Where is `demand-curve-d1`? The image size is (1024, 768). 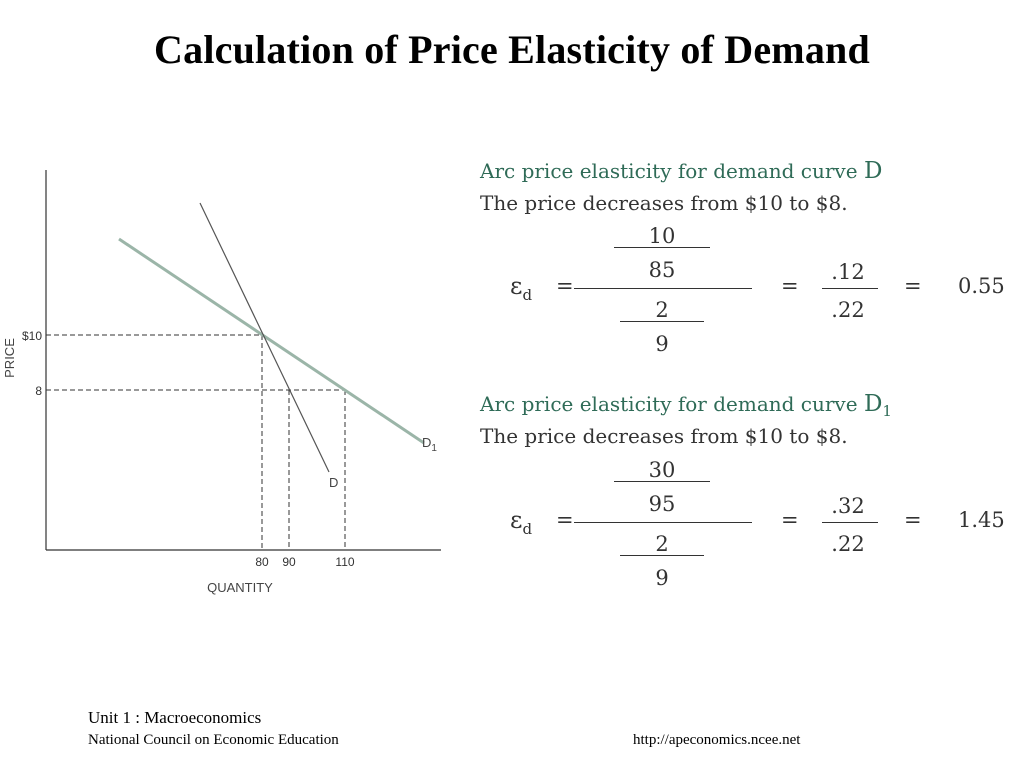
demand-curve-d1 is located at coordinates (271, 341).